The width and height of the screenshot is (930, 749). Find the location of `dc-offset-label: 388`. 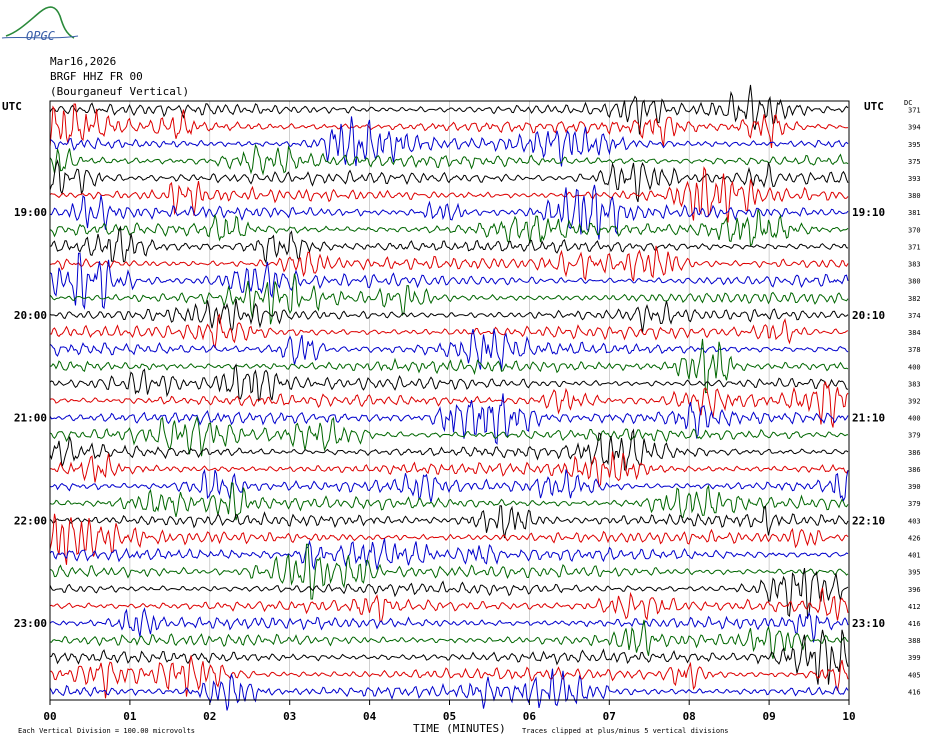

dc-offset-label: 388 is located at coordinates (914, 641).